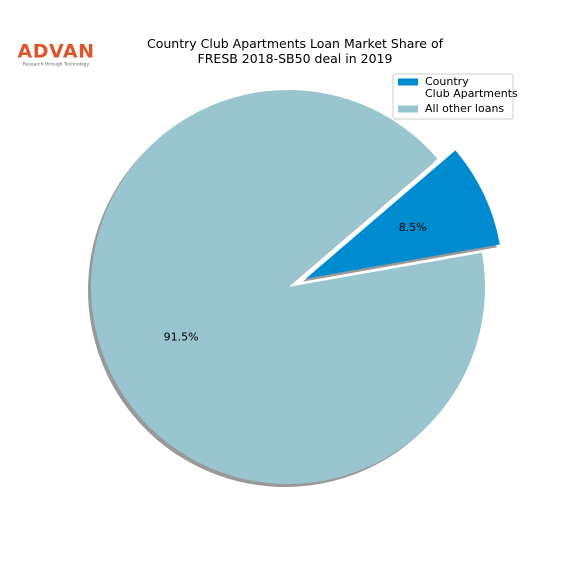  I want to click on logo-tagline: Research through Technology, so click(56, 65).